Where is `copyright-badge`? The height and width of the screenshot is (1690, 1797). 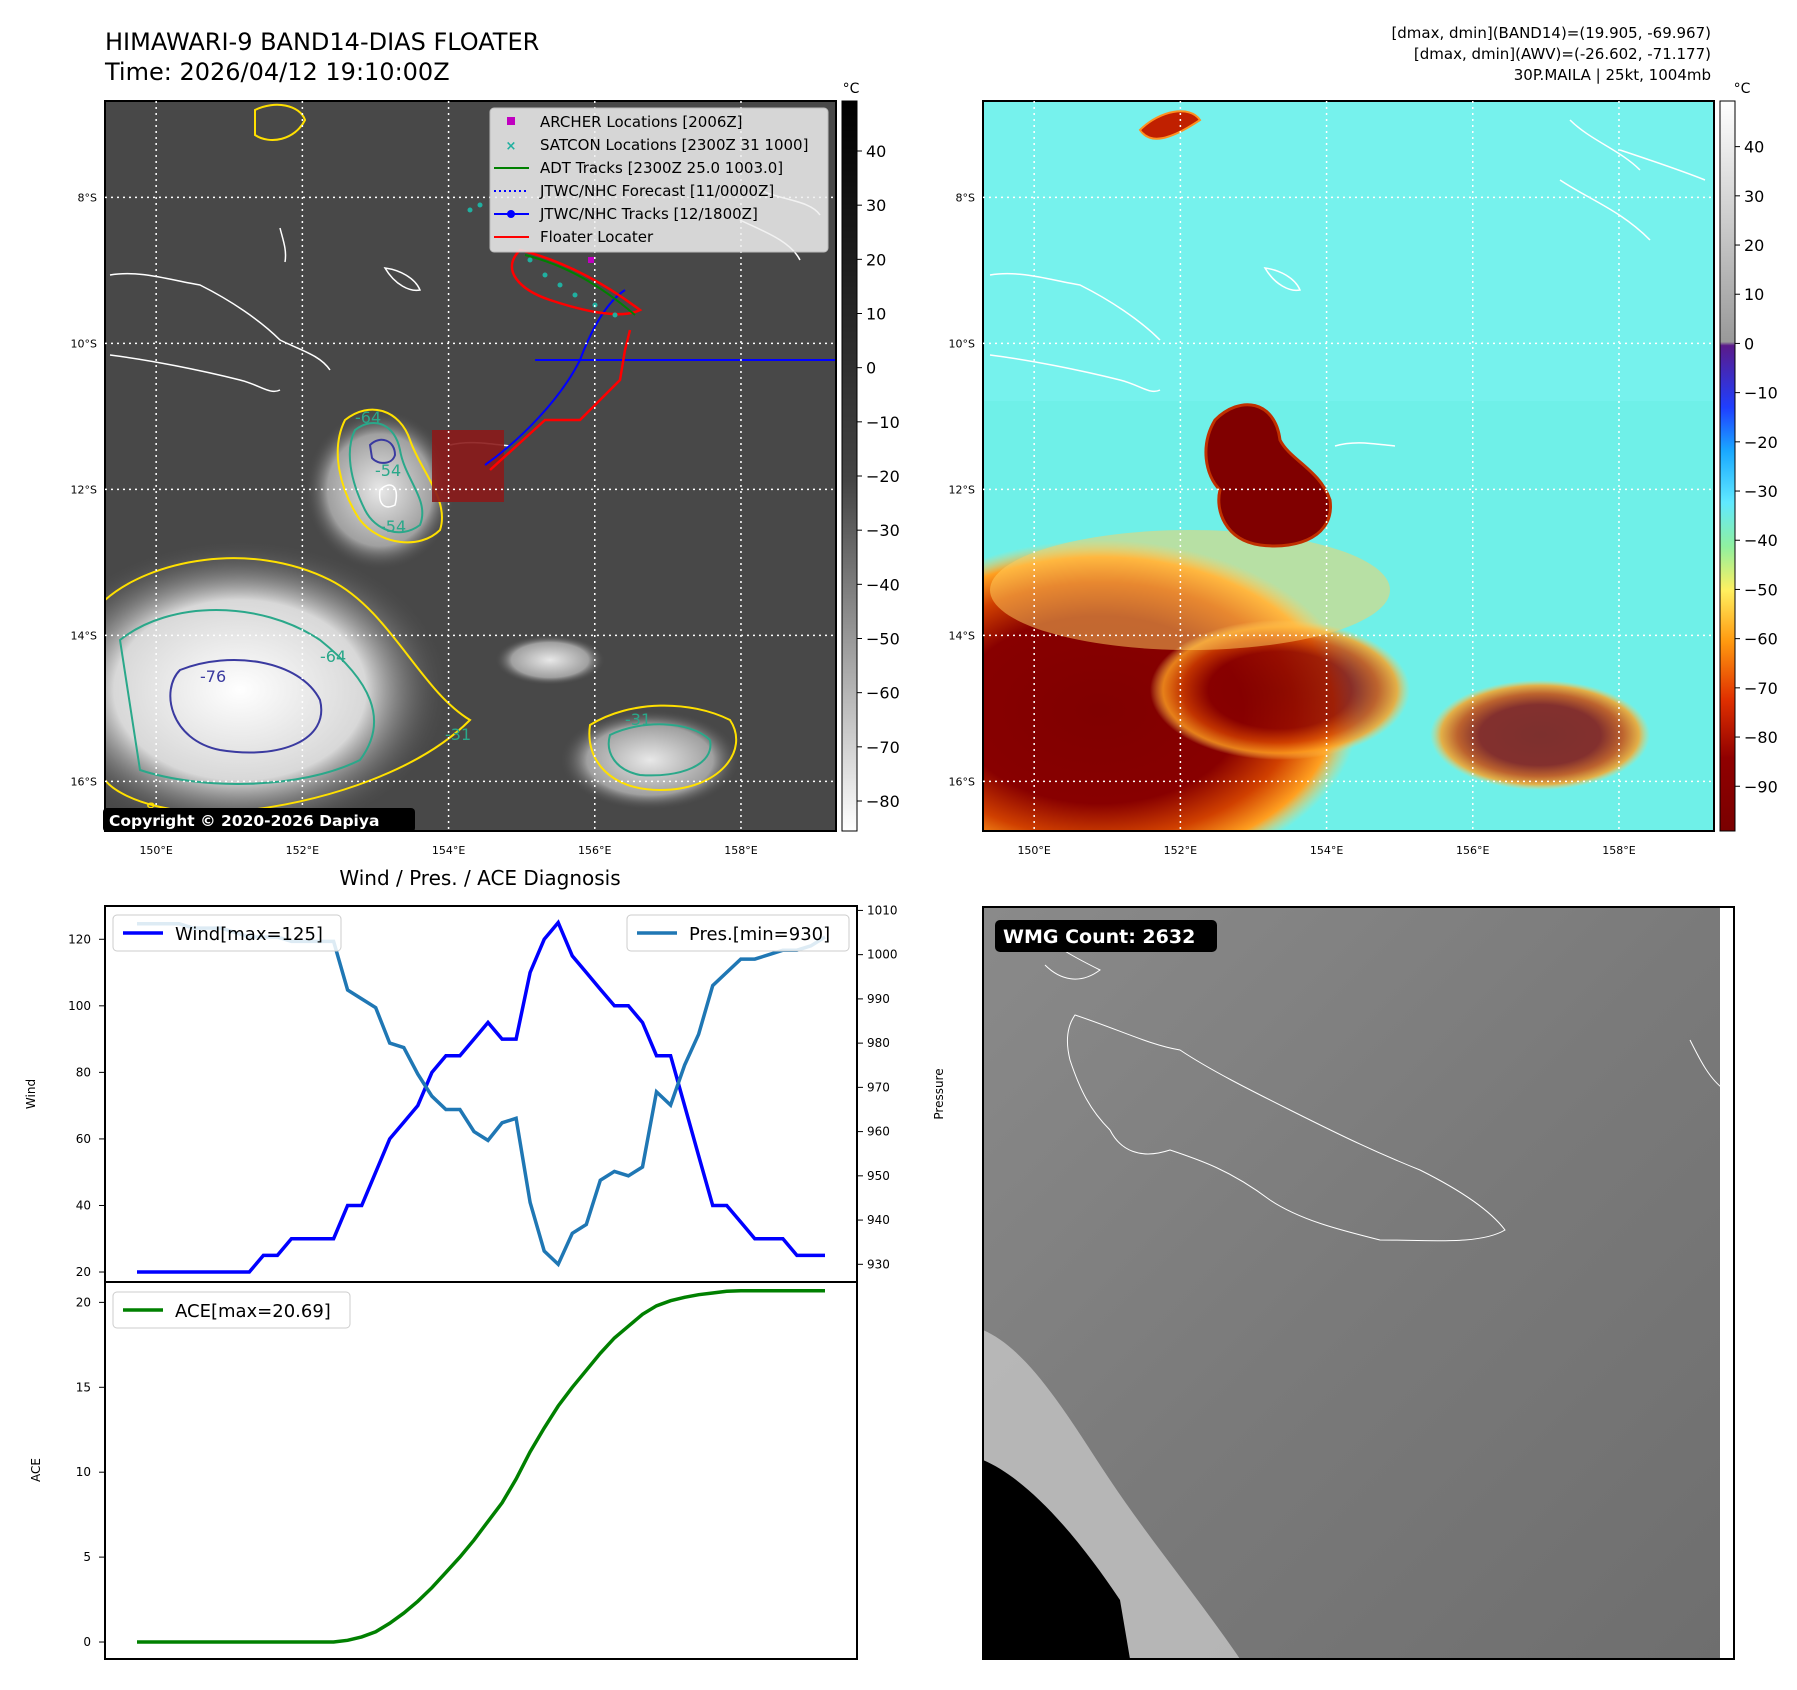 copyright-badge is located at coordinates (259, 820).